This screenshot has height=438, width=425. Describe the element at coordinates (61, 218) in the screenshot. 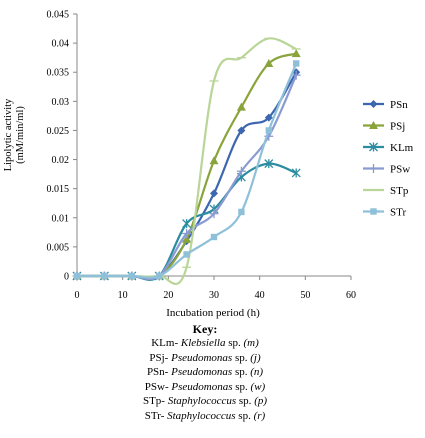

I see `y-tick-label: 0.01` at that location.